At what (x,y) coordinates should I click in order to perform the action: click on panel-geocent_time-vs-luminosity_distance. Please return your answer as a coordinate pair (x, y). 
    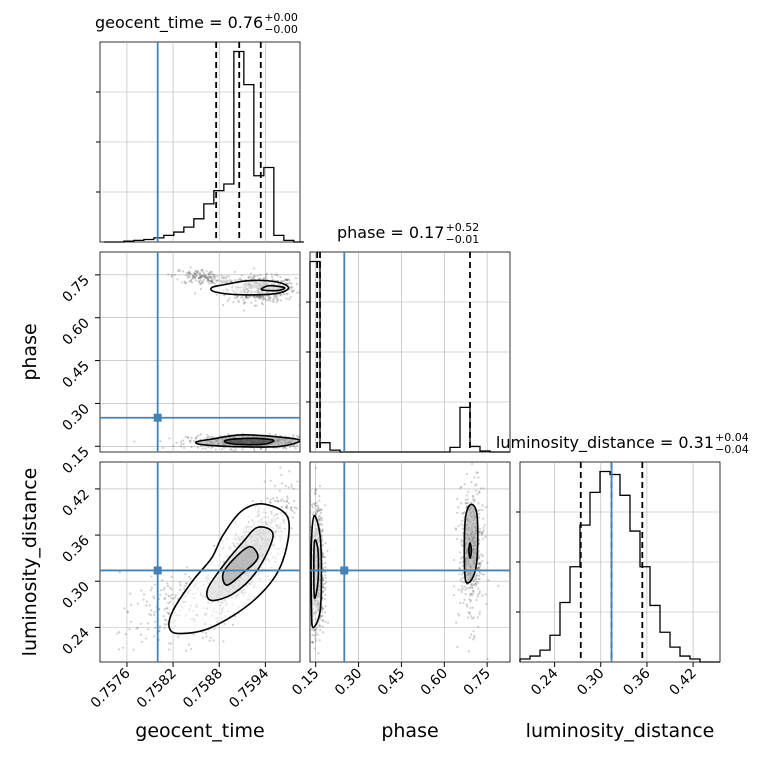
    Looking at the image, I should click on (200, 562).